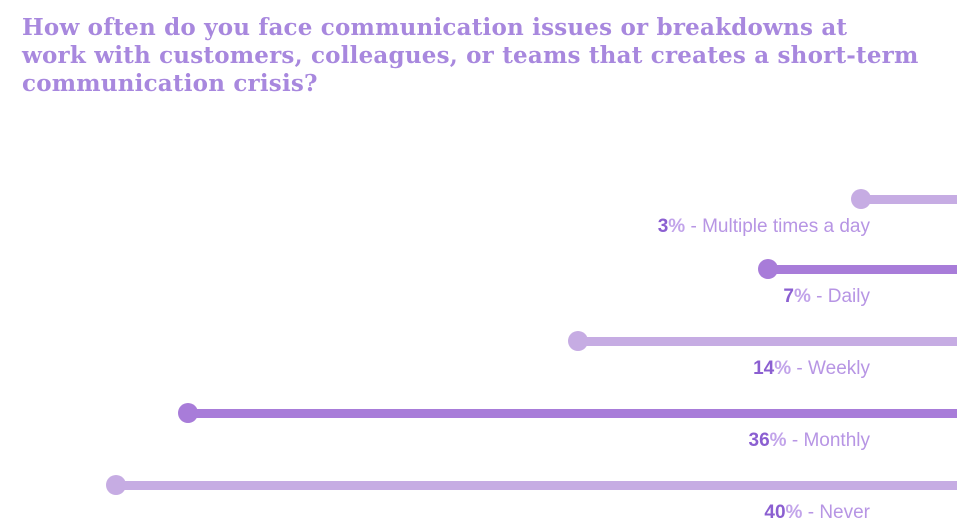 The width and height of the screenshot is (957, 531). What do you see at coordinates (788, 296) in the screenshot?
I see `bar-value: 7` at bounding box center [788, 296].